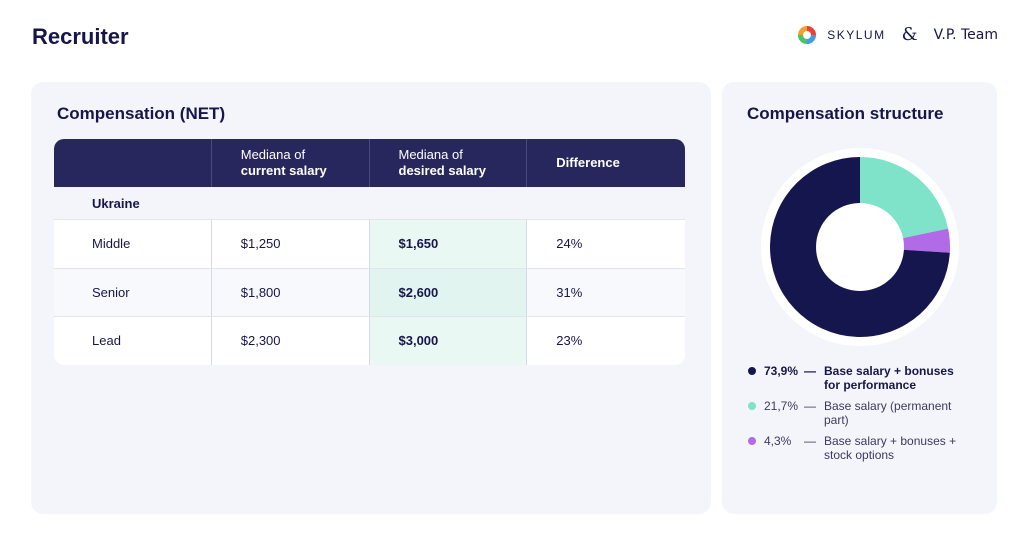 The width and height of the screenshot is (1024, 536). Describe the element at coordinates (890, 448) in the screenshot. I see `legend-label: Base salary + bonuses + stock options` at that location.